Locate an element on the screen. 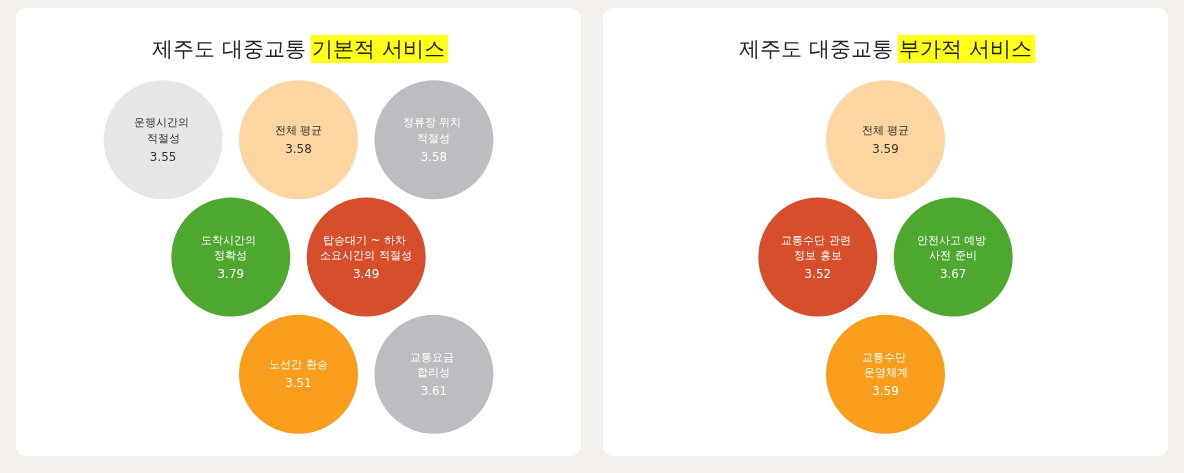 The image size is (1184, 473). data-label: 3.52 is located at coordinates (817, 273).